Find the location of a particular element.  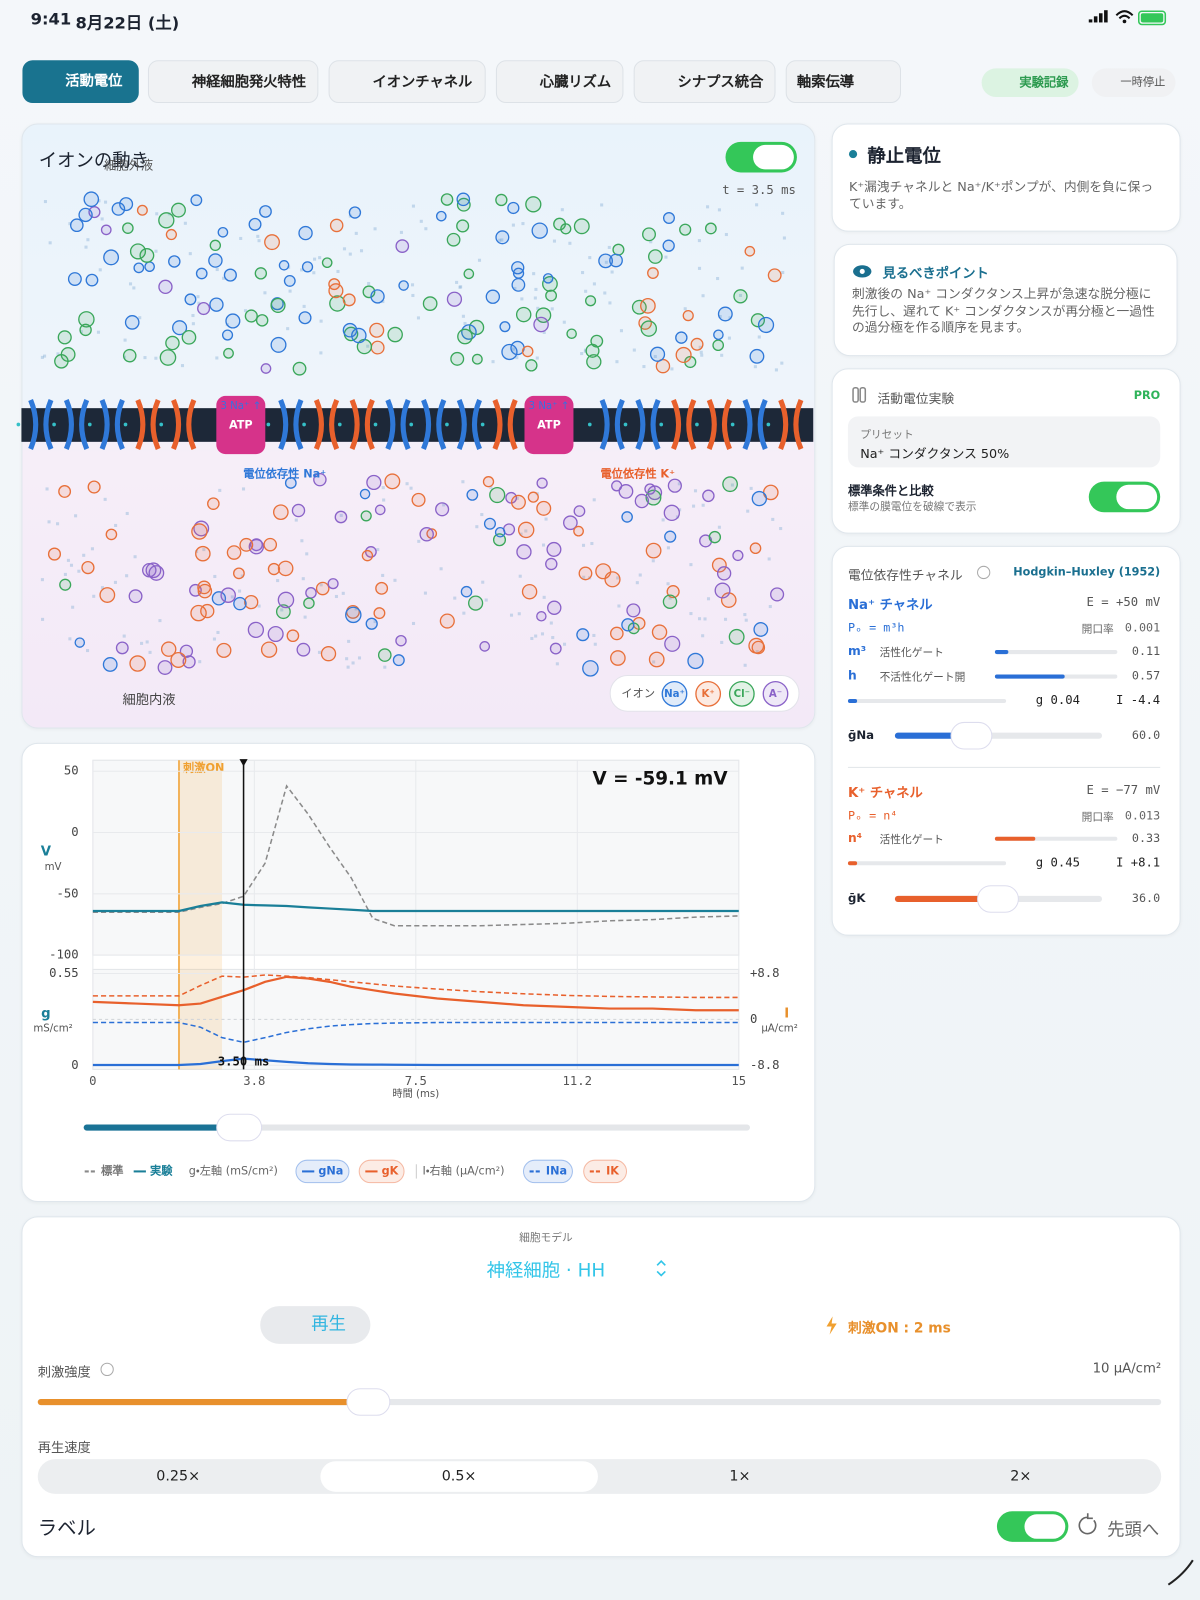

tab: 心臓リズム is located at coordinates (559, 82).